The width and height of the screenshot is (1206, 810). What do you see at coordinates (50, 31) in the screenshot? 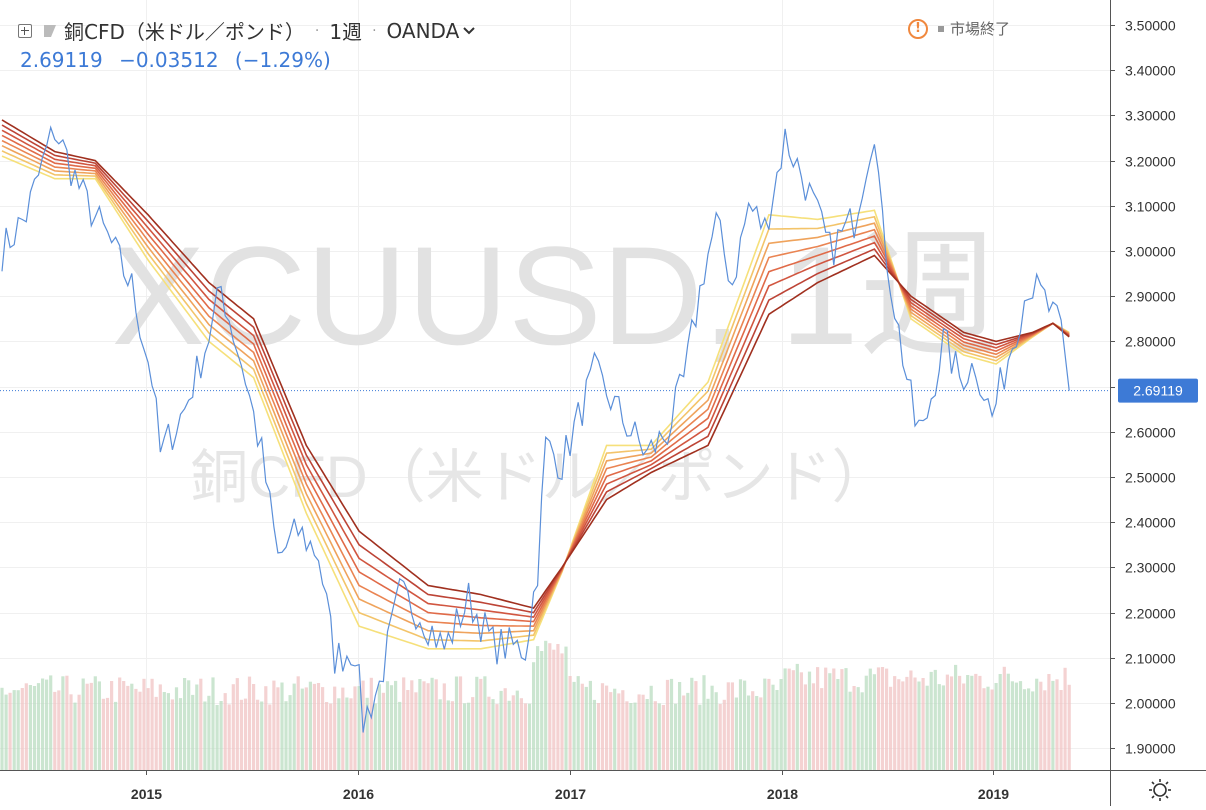
I see `flag-icon` at bounding box center [50, 31].